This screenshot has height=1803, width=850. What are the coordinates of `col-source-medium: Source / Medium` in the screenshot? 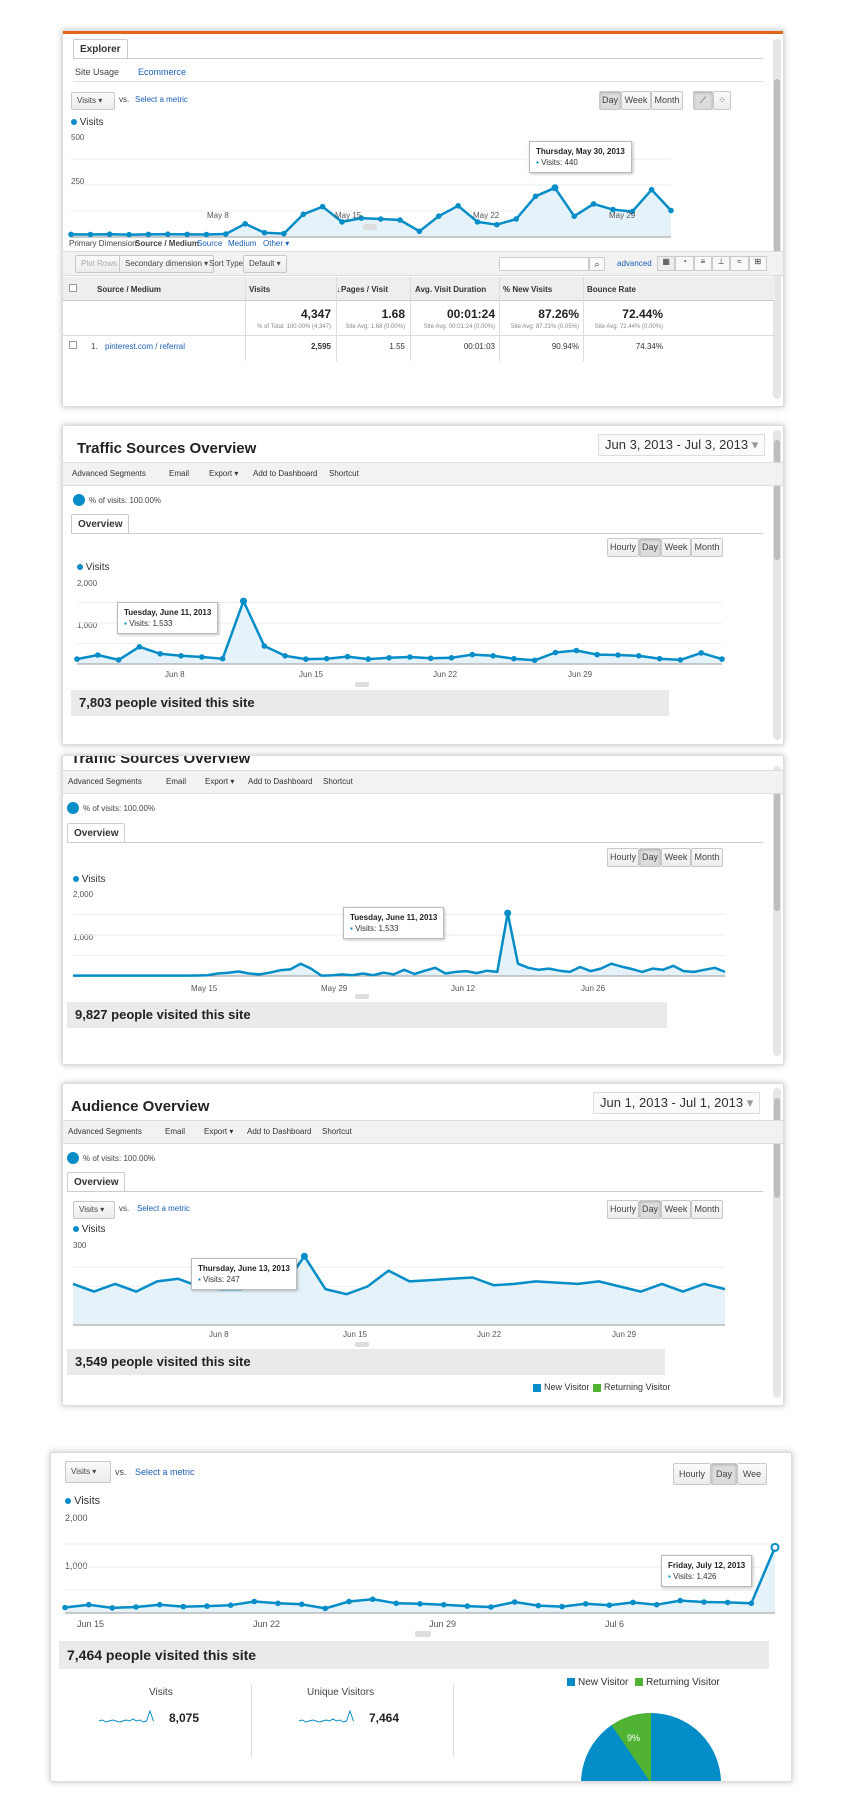 It's located at (129, 289).